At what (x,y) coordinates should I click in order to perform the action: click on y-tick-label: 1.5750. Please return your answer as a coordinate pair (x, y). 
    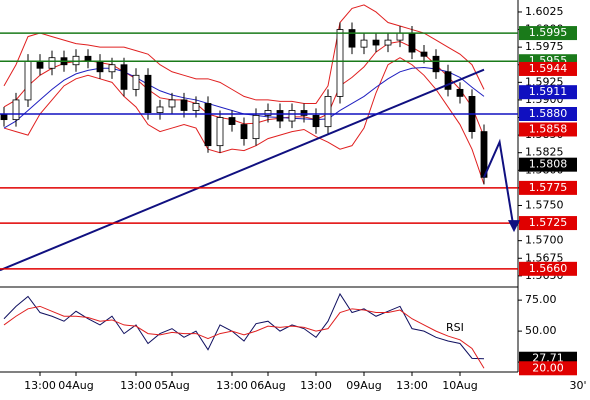
    Looking at the image, I should click on (544, 204).